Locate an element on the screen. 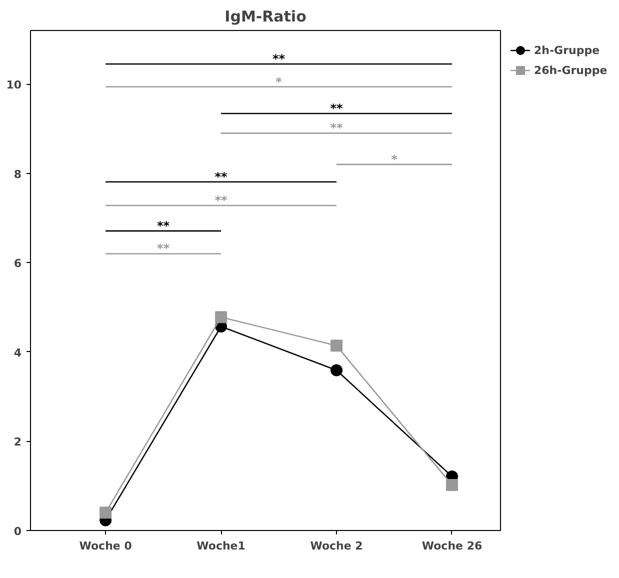 The height and width of the screenshot is (578, 619). x-tick-label: Woche 26 is located at coordinates (452, 546).